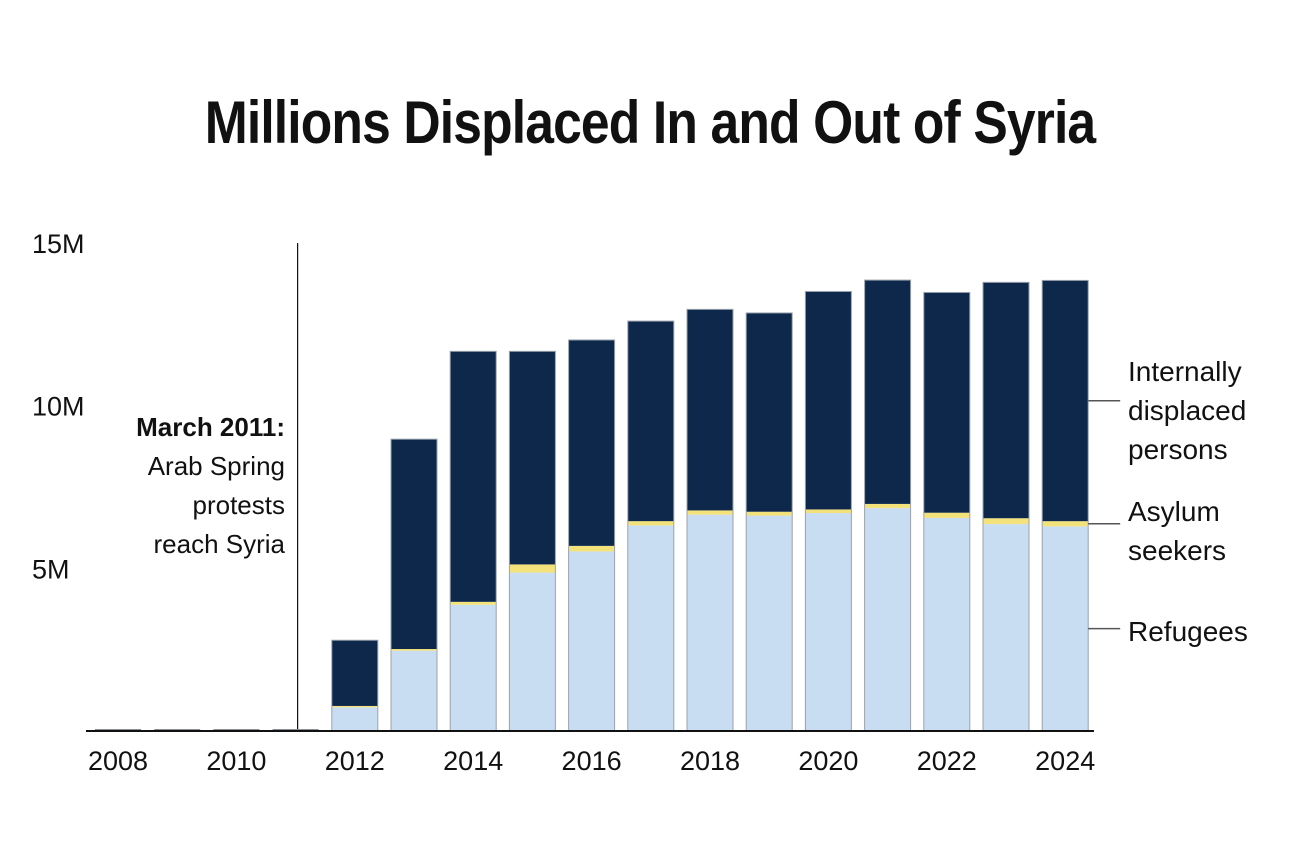 The width and height of the screenshot is (1300, 867). I want to click on bar-internally-displaced-persons-2012, so click(354, 673).